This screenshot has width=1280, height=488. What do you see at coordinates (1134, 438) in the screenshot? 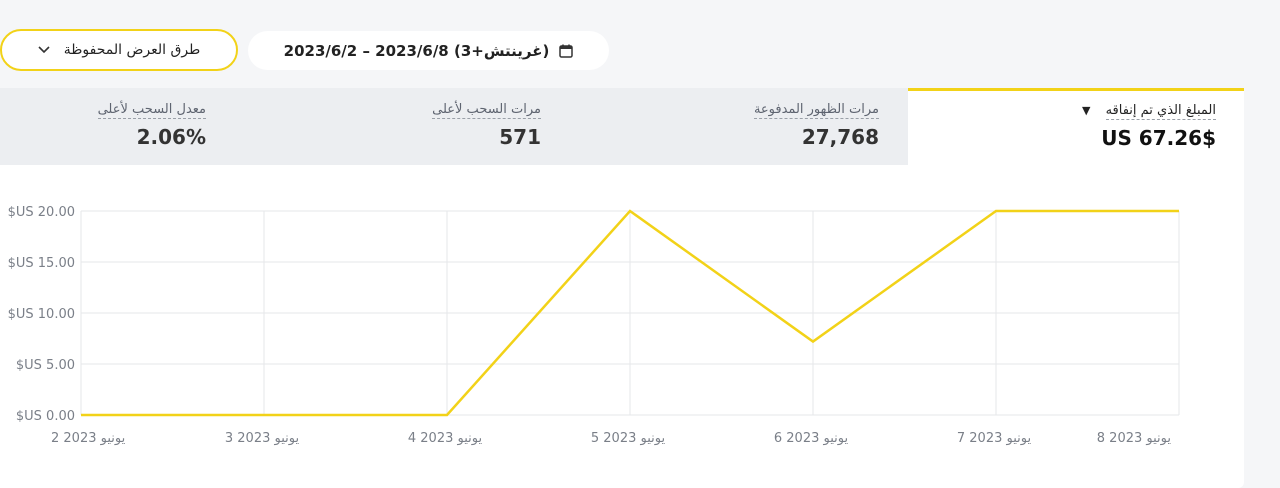
I see `x-tick-label: 8 يونيو 2023` at bounding box center [1134, 438].